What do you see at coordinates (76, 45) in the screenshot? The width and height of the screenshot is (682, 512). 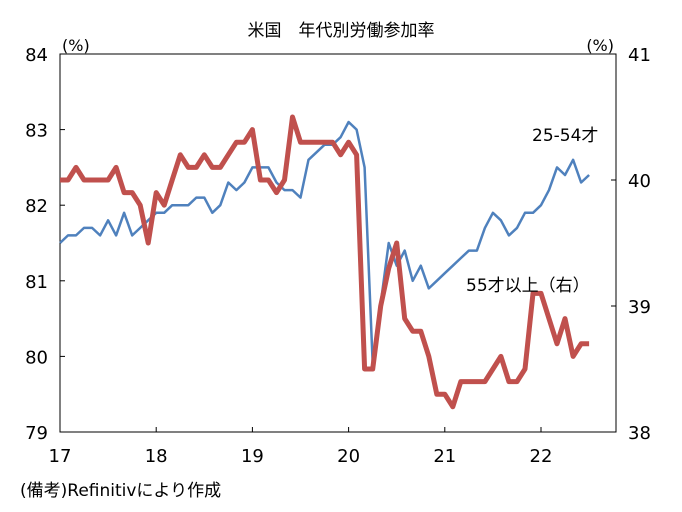 I see `left-axis-unit: (%)` at bounding box center [76, 45].